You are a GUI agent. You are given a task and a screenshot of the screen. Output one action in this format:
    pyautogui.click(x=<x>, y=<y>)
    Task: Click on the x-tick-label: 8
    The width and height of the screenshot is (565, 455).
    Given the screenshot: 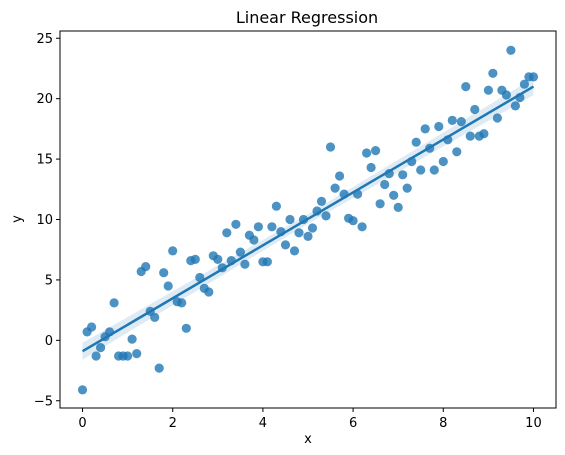 What is the action you would take?
    pyautogui.click(x=443, y=423)
    